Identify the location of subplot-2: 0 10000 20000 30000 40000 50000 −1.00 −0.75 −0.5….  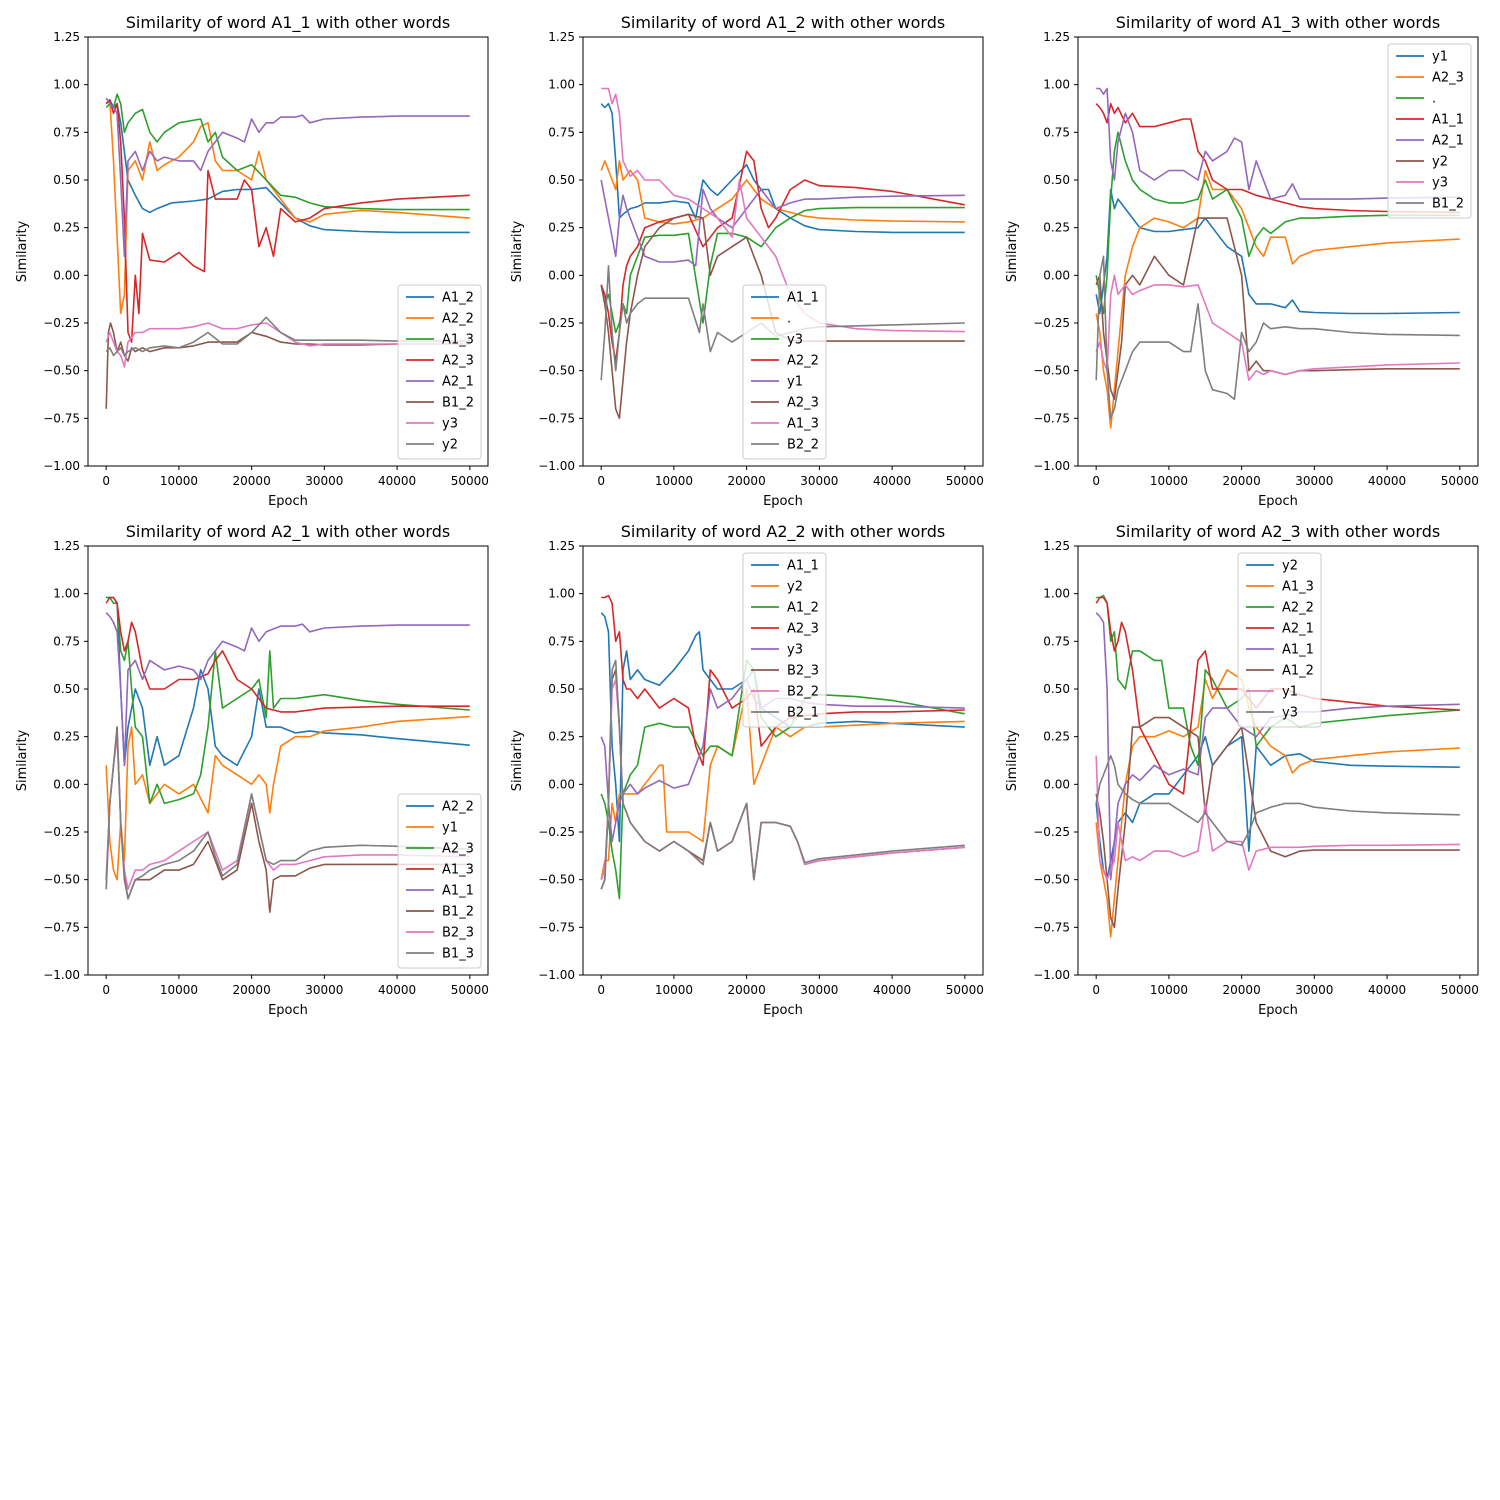
(747, 261).